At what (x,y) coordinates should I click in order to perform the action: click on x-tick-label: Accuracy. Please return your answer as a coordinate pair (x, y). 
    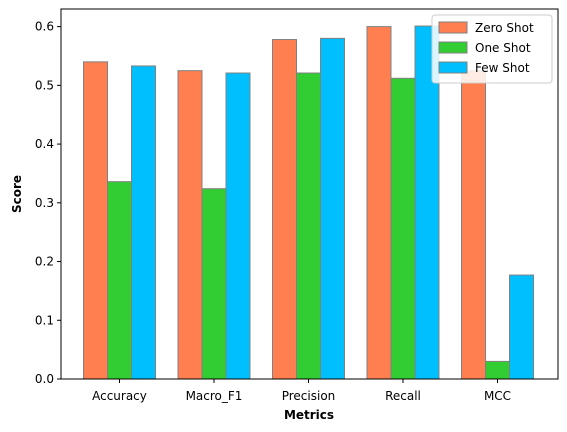
    Looking at the image, I should click on (119, 396).